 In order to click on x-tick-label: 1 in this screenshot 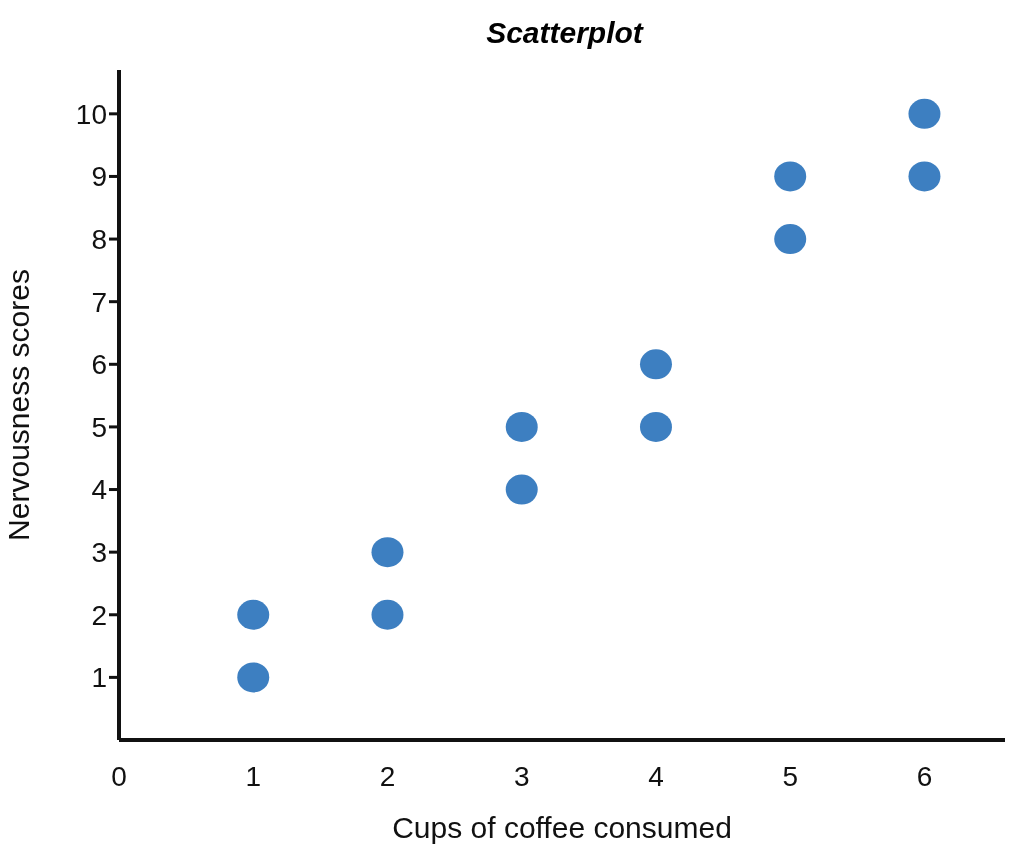, I will do `click(253, 776)`.